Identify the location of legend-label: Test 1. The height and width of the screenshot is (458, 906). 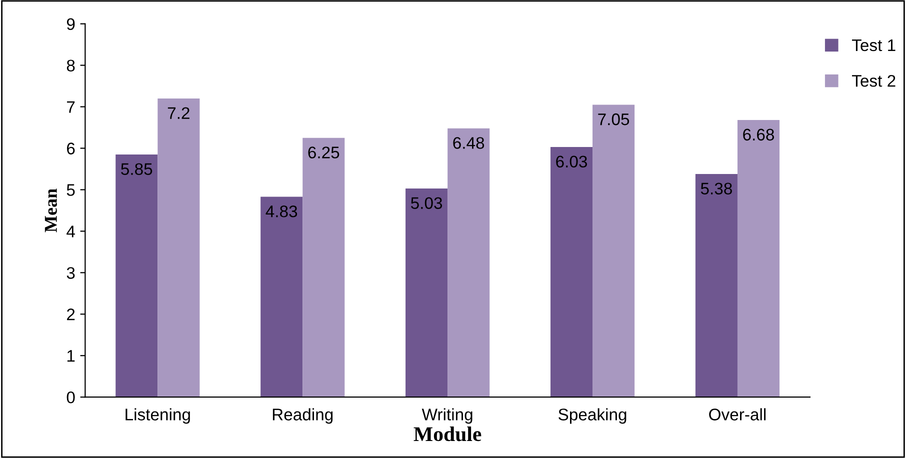
(874, 46).